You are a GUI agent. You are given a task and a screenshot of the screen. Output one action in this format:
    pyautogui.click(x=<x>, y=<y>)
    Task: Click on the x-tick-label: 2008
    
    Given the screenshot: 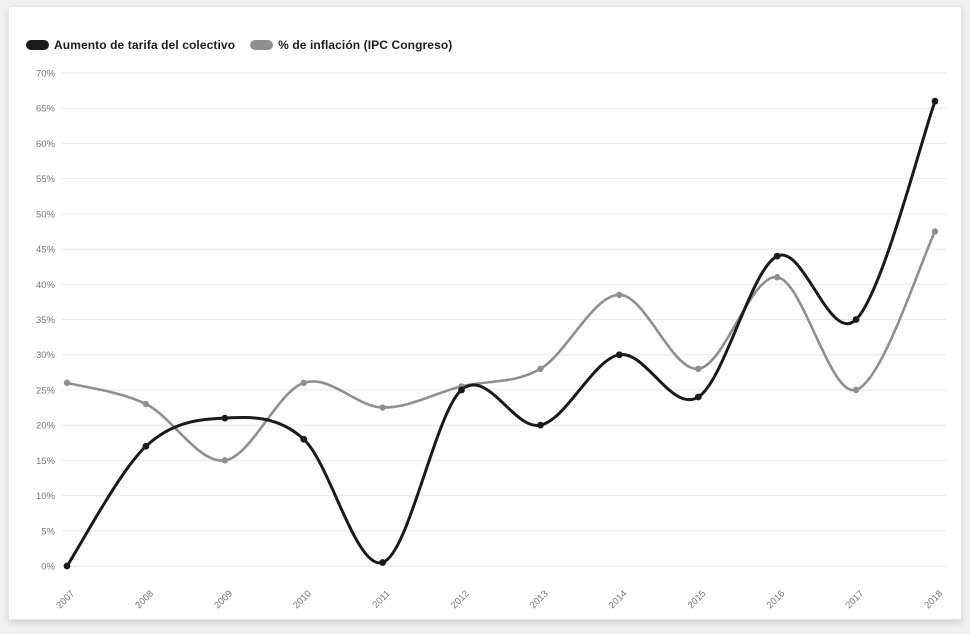 What is the action you would take?
    pyautogui.click(x=144, y=599)
    